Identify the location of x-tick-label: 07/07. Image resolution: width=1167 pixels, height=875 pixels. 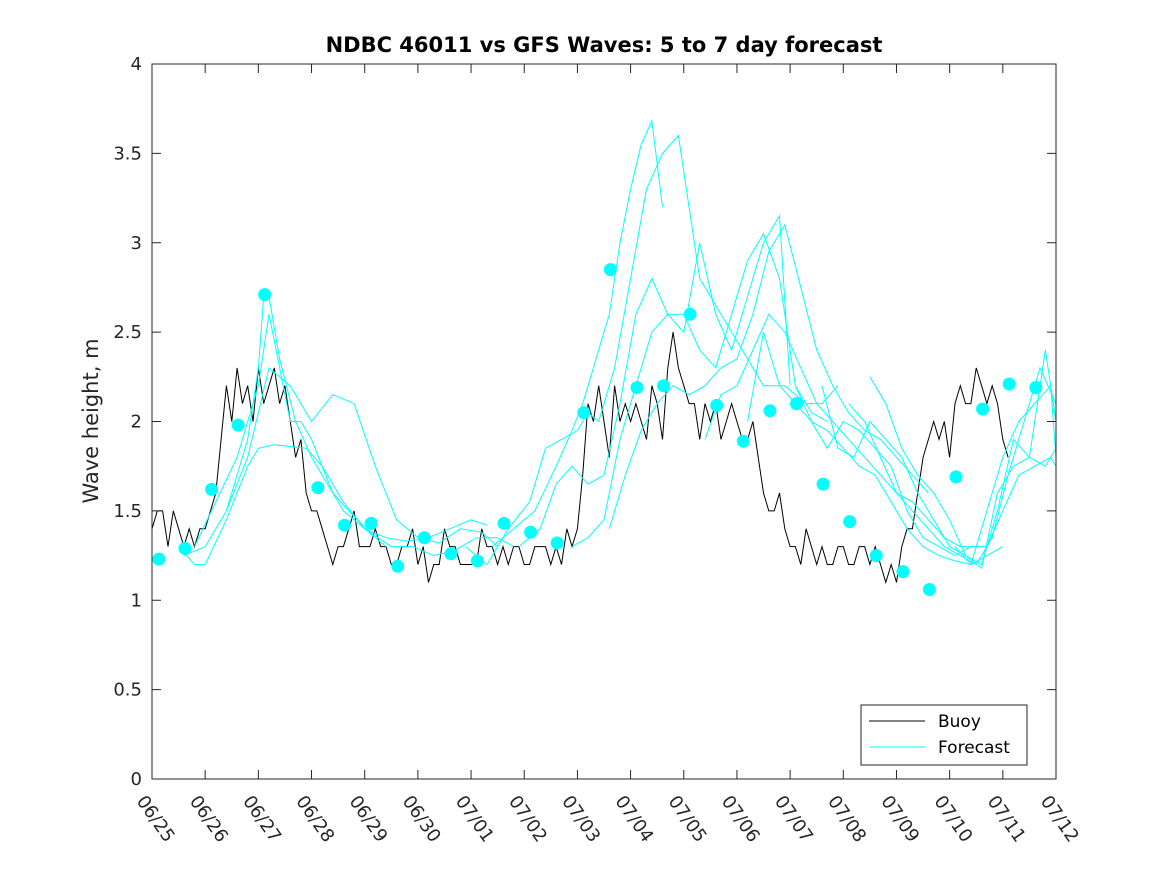
(793, 819).